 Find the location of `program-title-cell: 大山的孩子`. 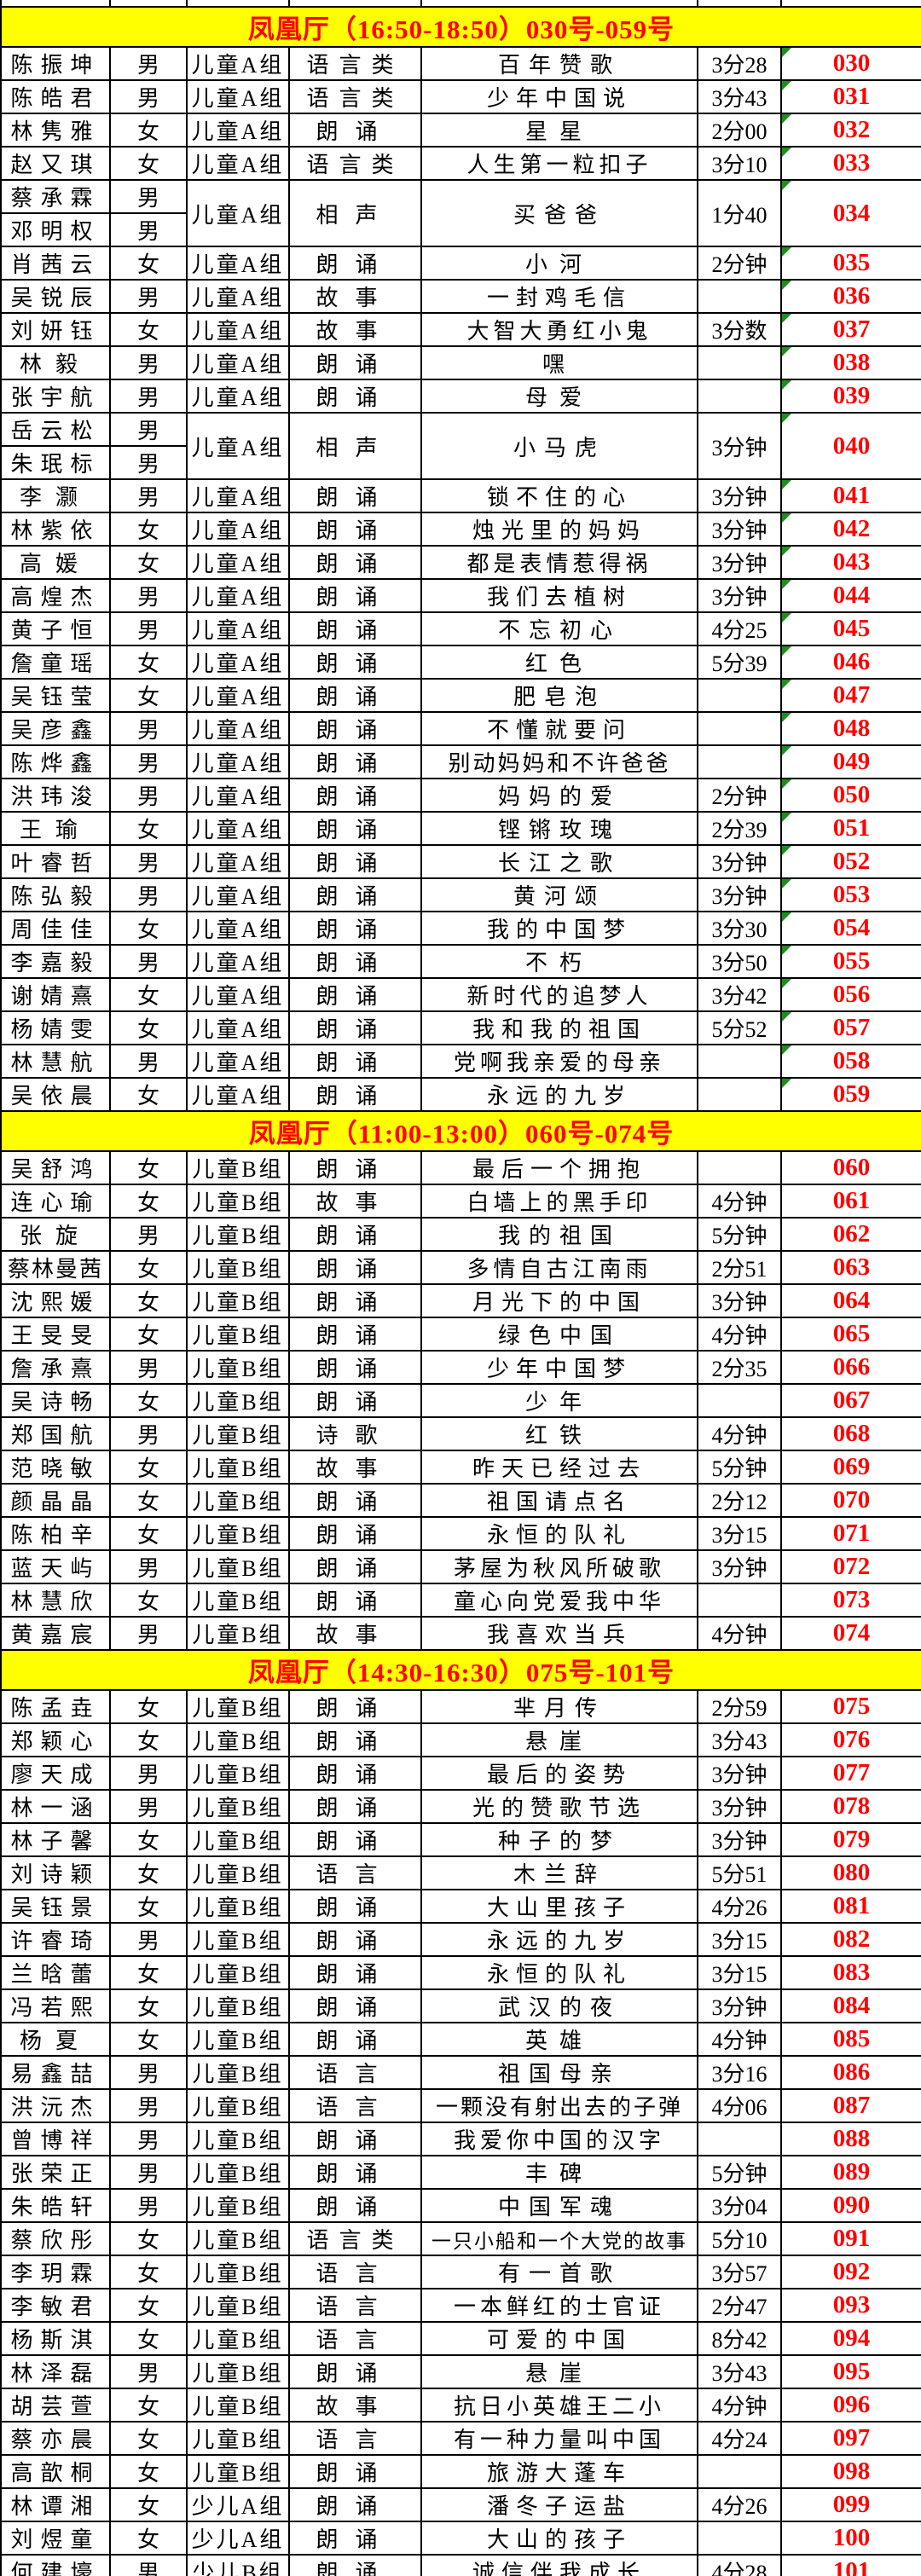

program-title-cell: 大山的孩子 is located at coordinates (559, 2539).